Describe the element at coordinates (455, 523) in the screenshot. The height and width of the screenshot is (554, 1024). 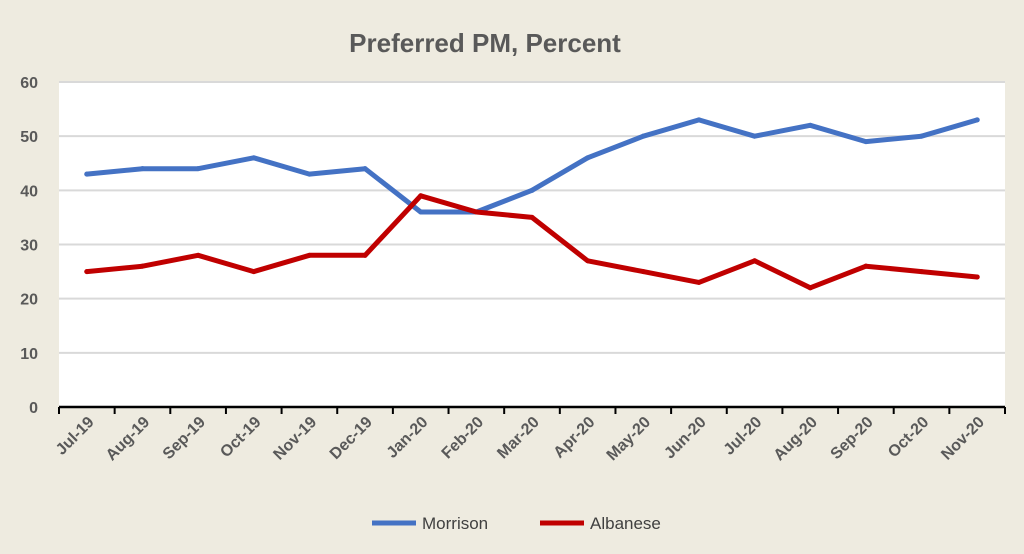
I see `legend-label-morrison: Morrison` at that location.